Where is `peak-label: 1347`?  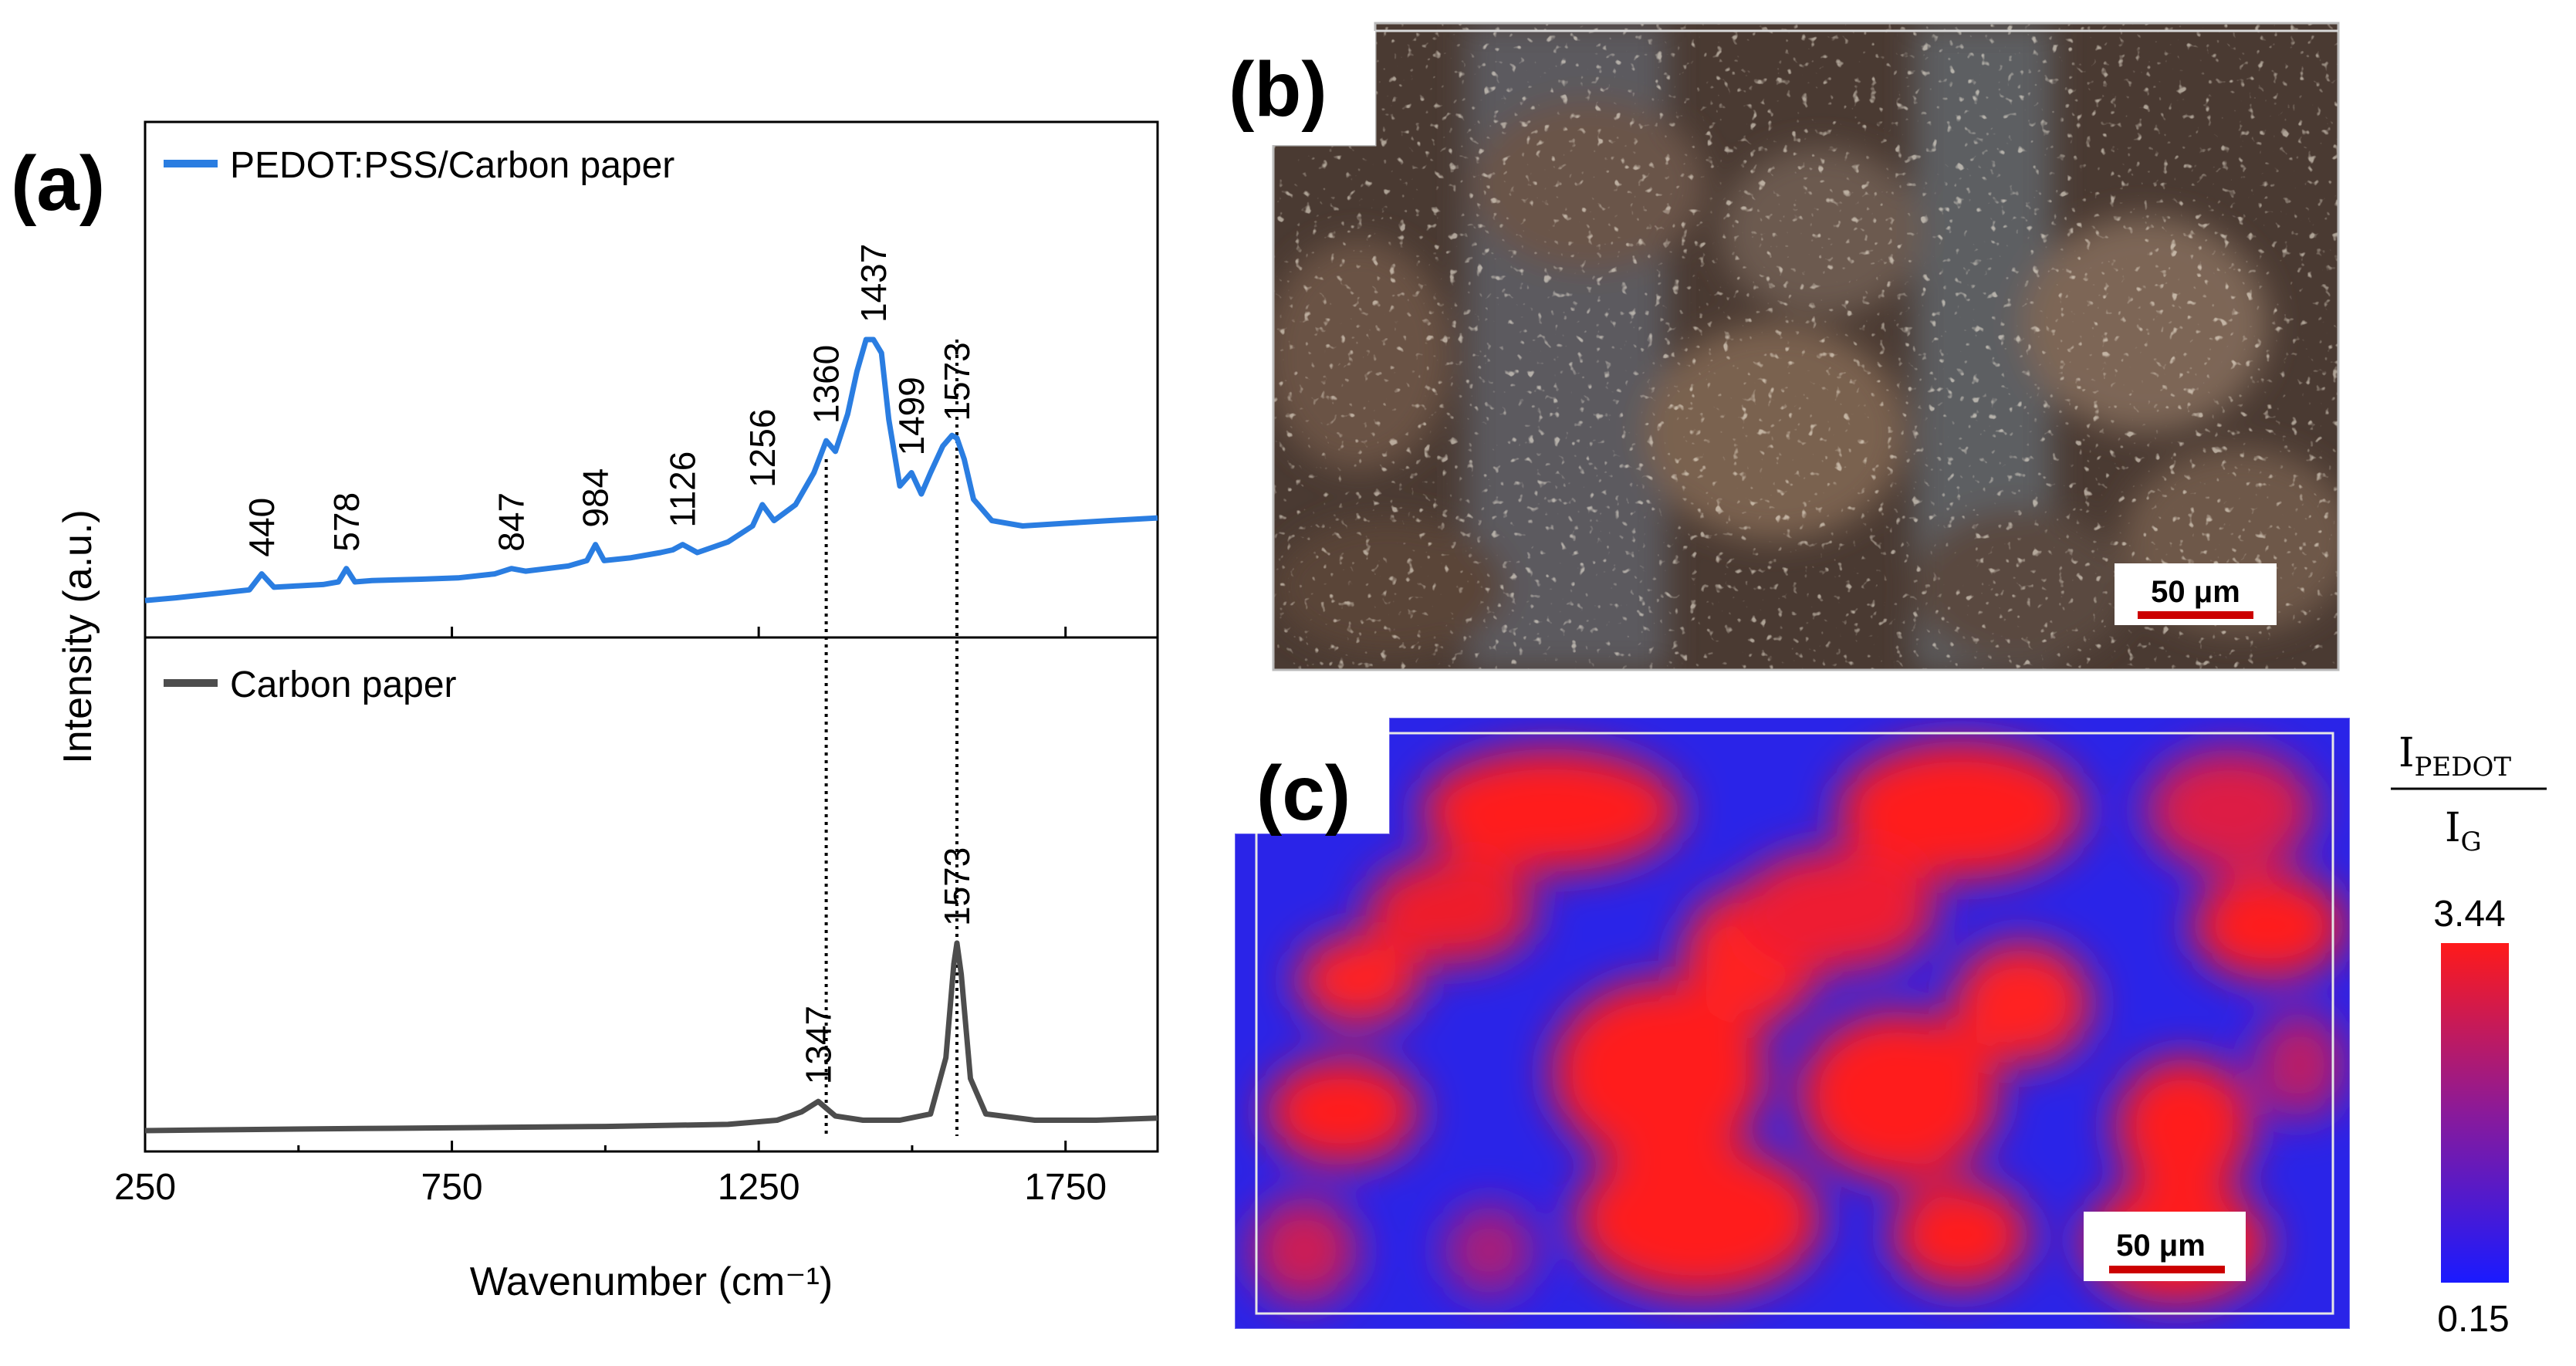 peak-label: 1347 is located at coordinates (818, 1045).